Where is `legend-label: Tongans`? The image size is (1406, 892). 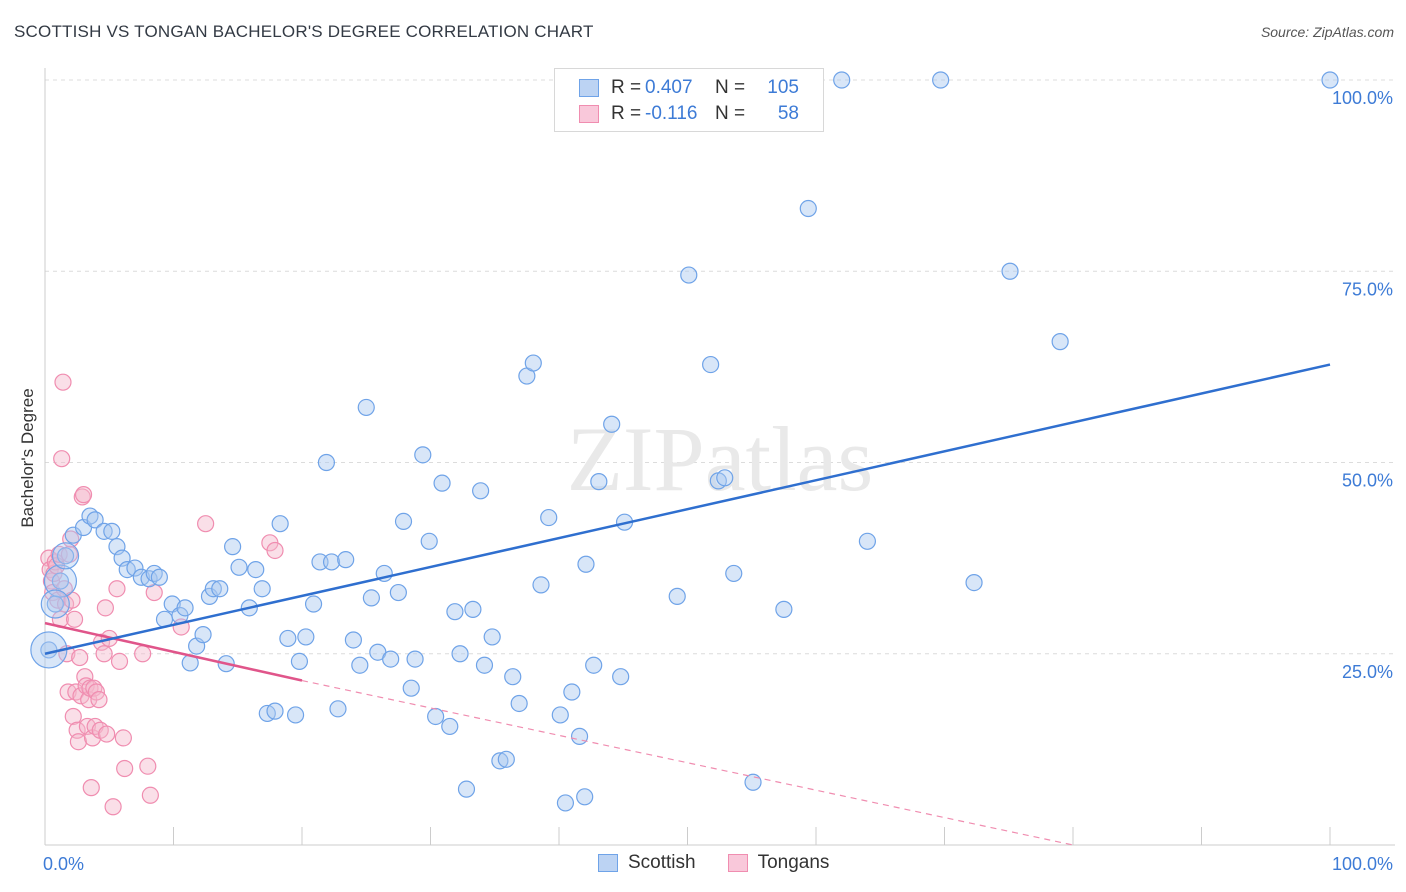 legend-label: Tongans is located at coordinates (793, 862).